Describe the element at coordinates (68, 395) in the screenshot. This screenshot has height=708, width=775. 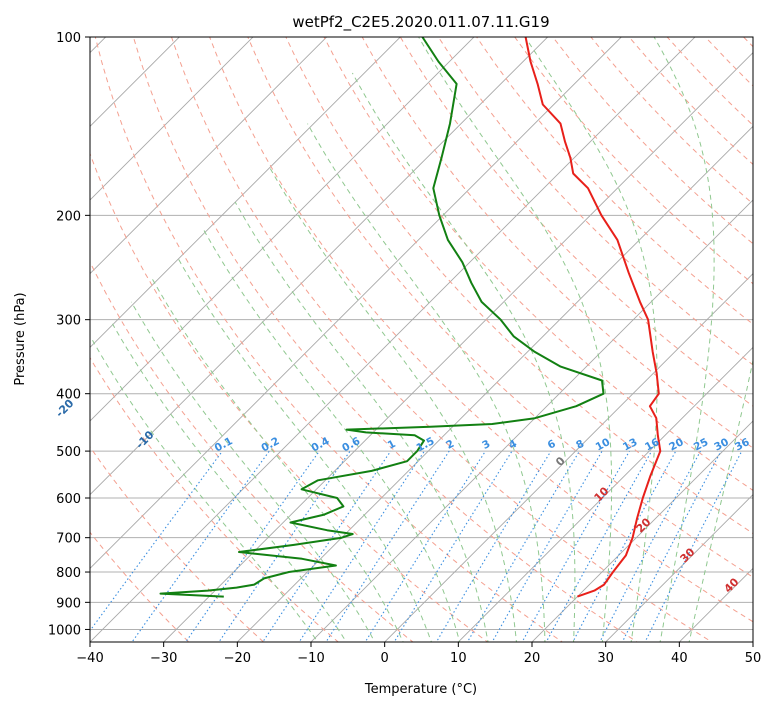
I see `y-tick-label: 400` at that location.